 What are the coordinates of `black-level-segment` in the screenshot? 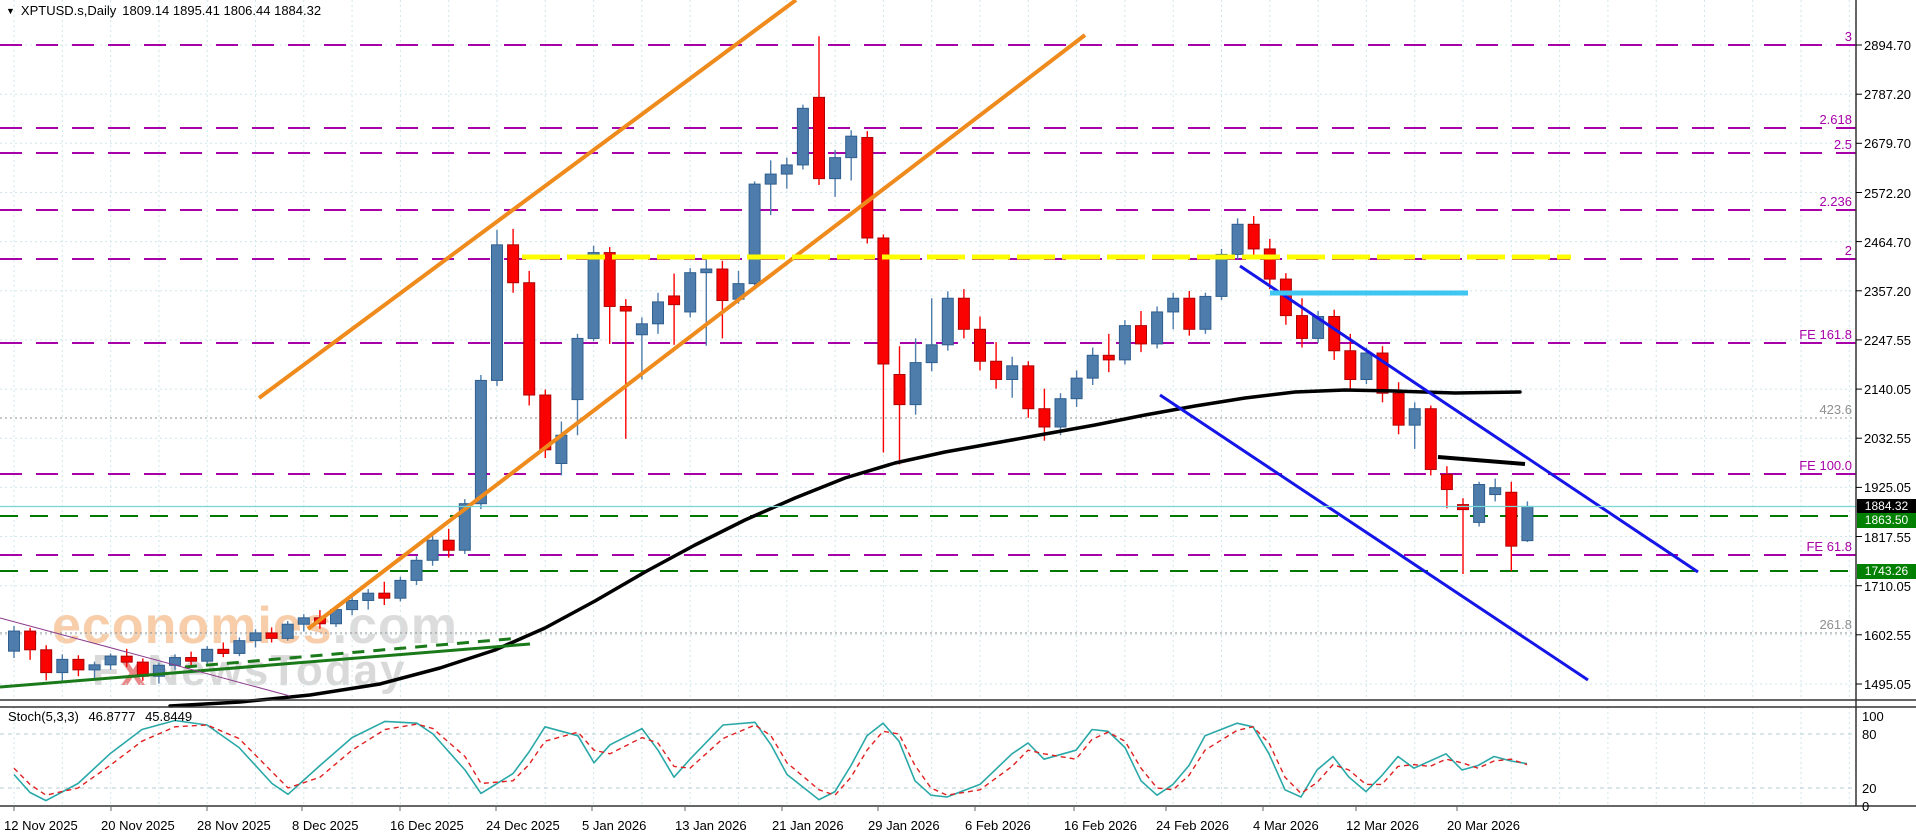 It's located at (1481, 460).